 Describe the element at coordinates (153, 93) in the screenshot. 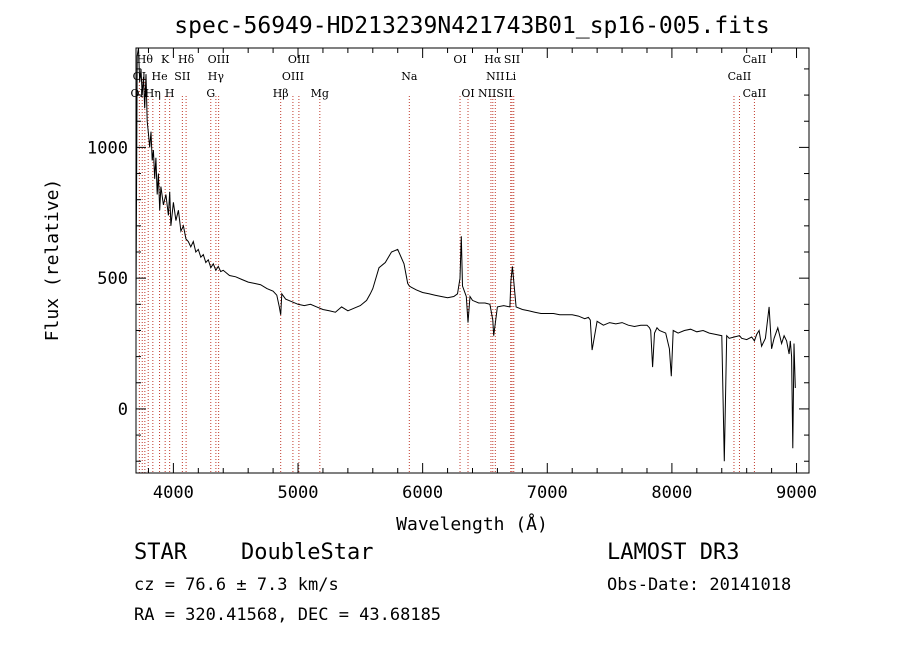

I see `line-label: Hη` at that location.